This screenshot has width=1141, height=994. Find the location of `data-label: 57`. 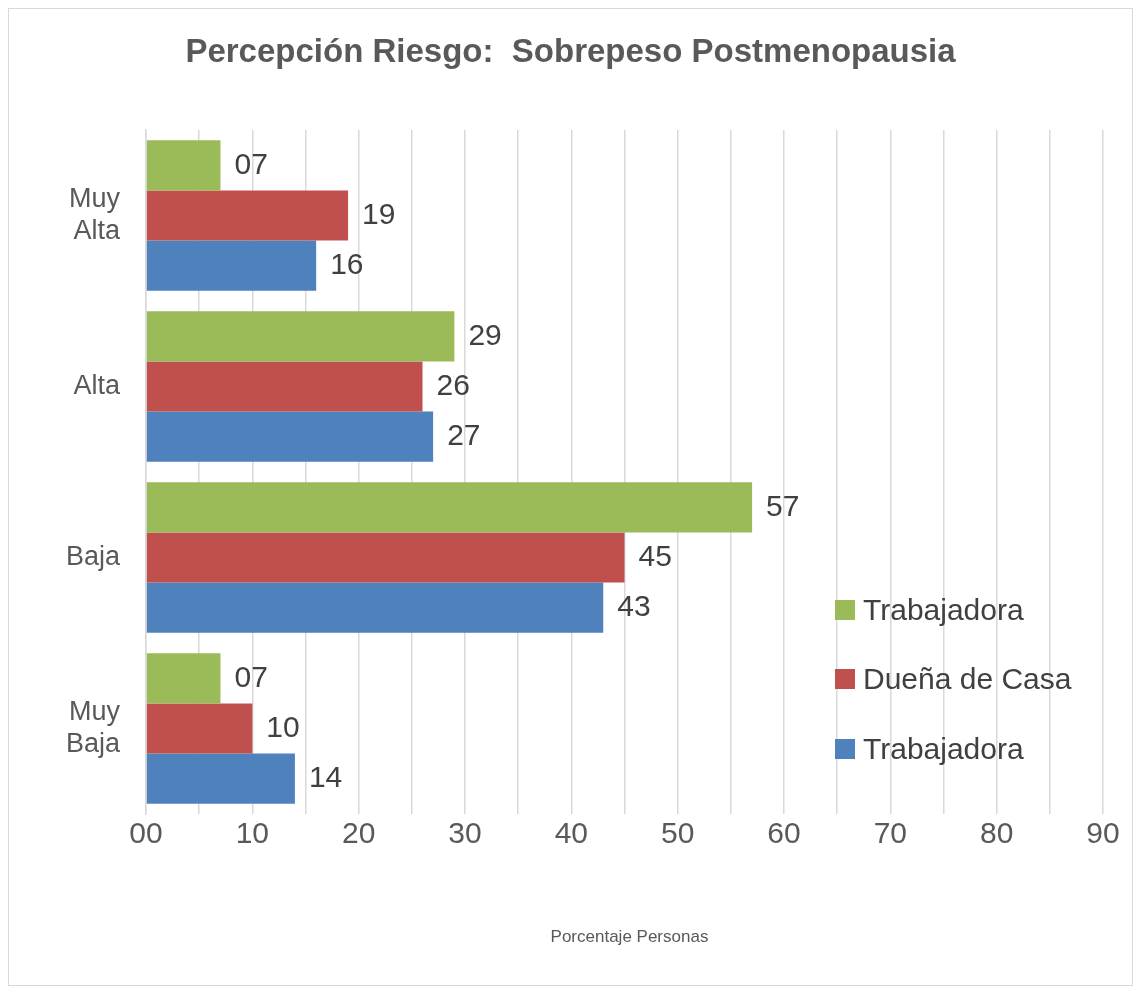

data-label: 57 is located at coordinates (783, 505).